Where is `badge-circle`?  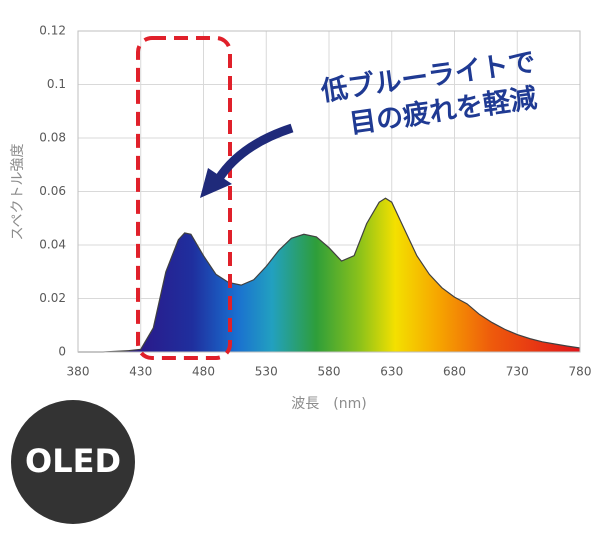 badge-circle is located at coordinates (73, 462).